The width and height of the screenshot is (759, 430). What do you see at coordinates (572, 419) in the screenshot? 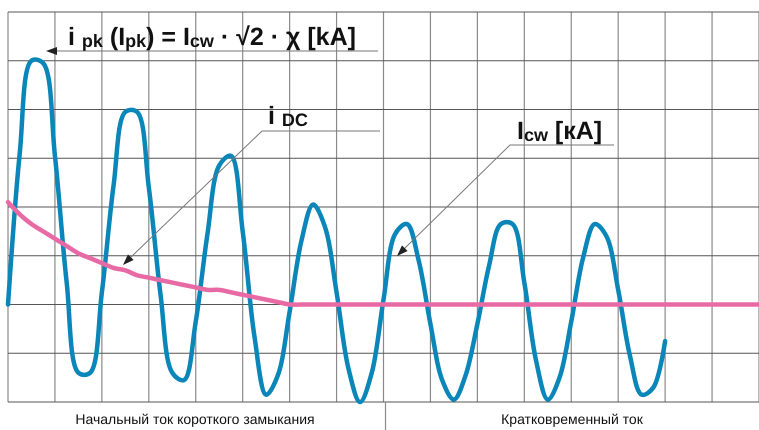
I see `text: Кратковременный ток` at bounding box center [572, 419].